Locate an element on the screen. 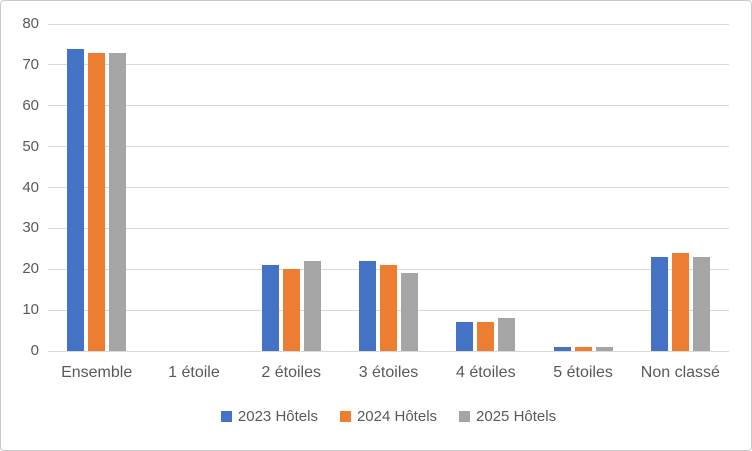 The height and width of the screenshot is (451, 752). y-tick-label: 0 is located at coordinates (34, 350).